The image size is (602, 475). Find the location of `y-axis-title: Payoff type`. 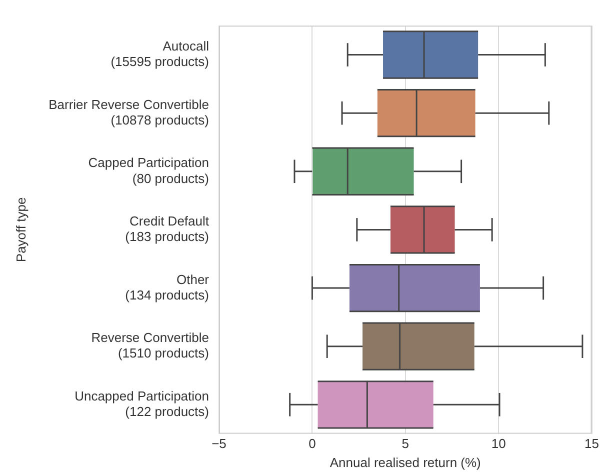

y-axis-title: Payoff type is located at coordinates (20, 229).